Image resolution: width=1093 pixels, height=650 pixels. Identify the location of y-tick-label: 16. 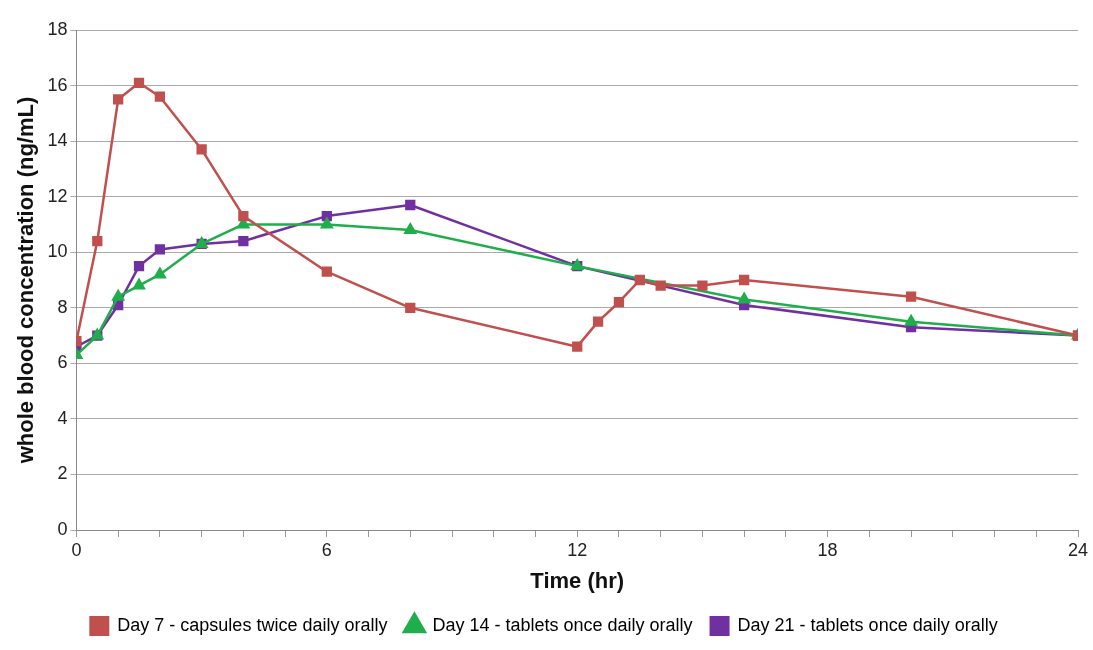
(57, 84).